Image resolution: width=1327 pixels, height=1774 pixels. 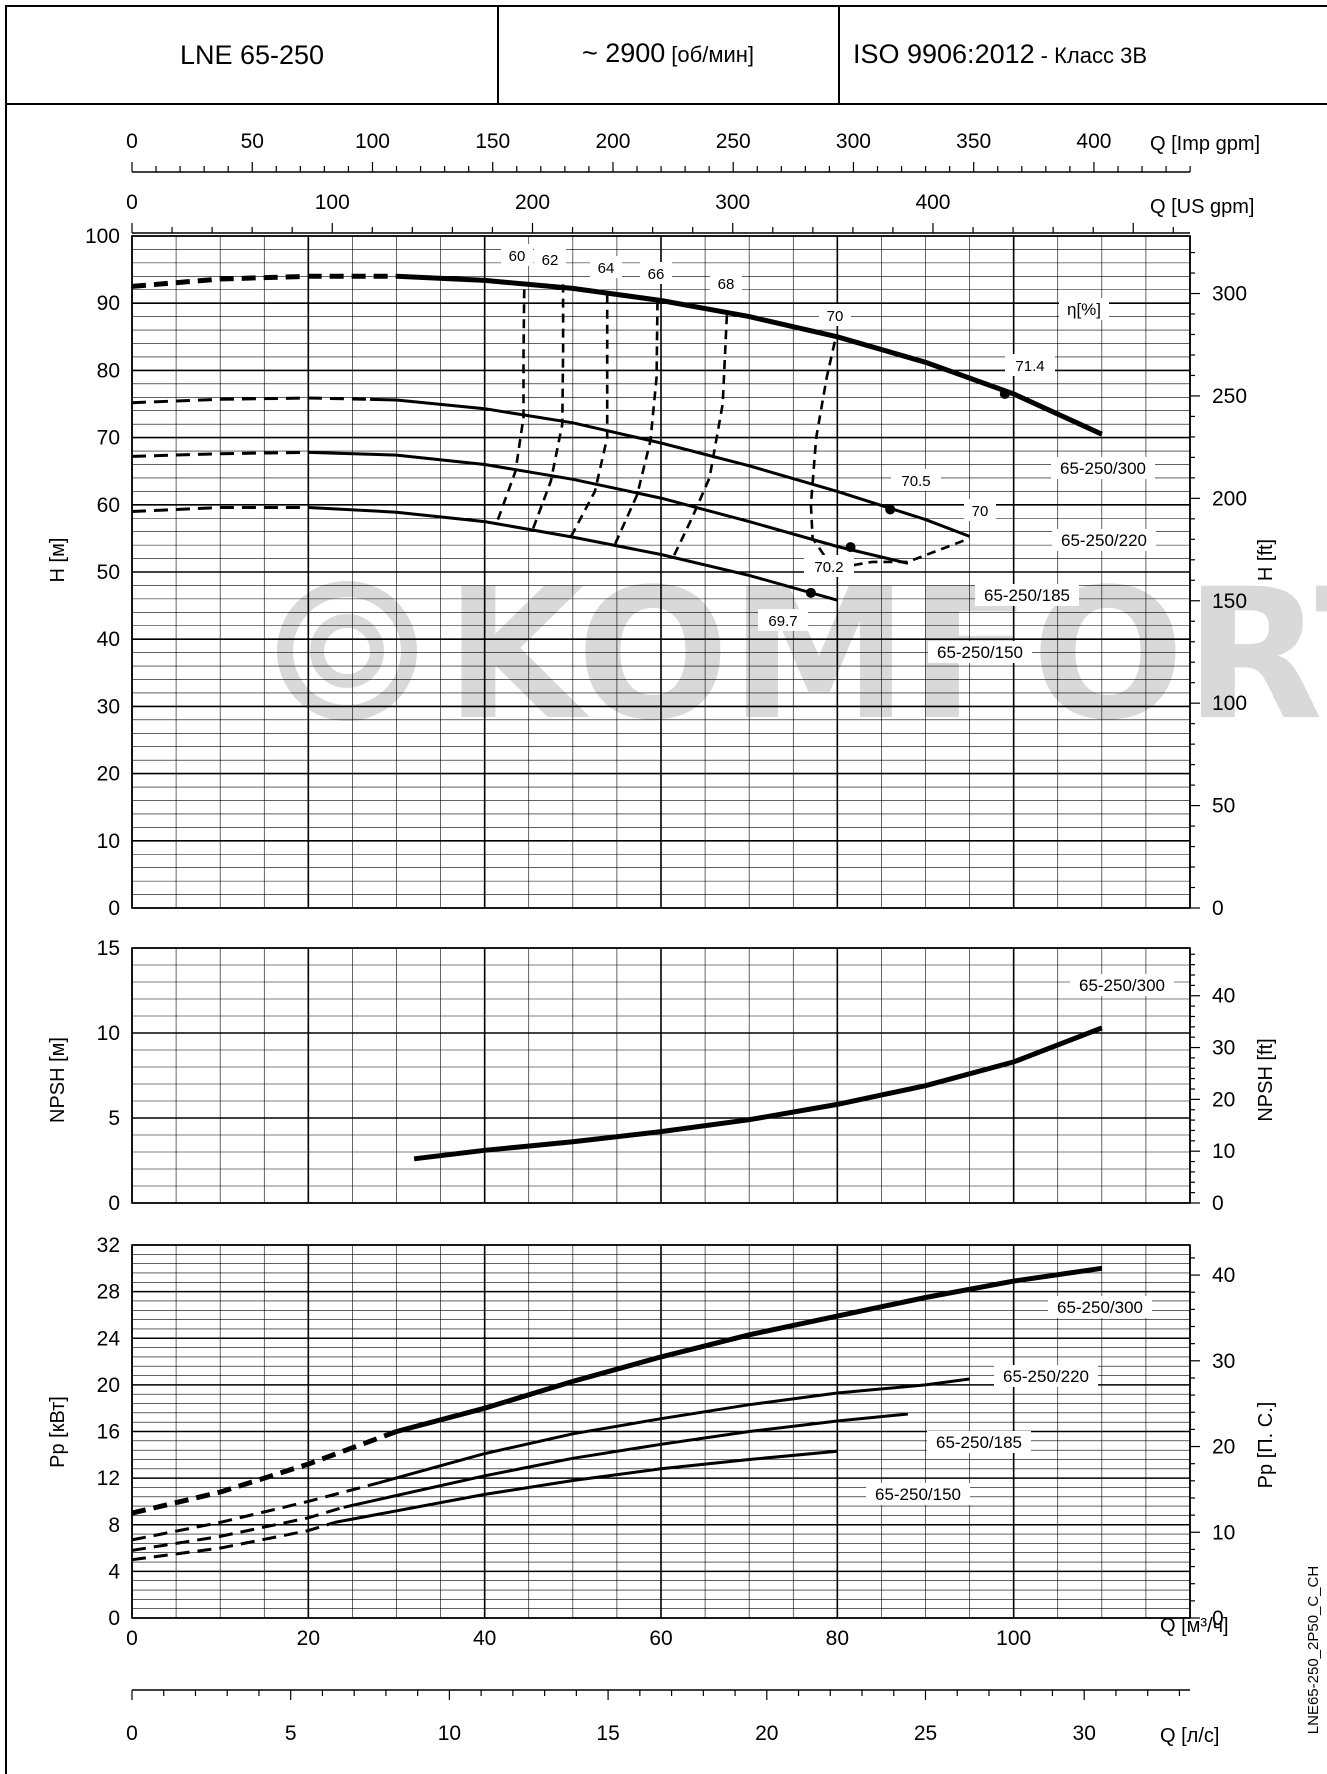 What do you see at coordinates (732, 202) in the screenshot?
I see `q-us-axis-tick-label: 300` at bounding box center [732, 202].